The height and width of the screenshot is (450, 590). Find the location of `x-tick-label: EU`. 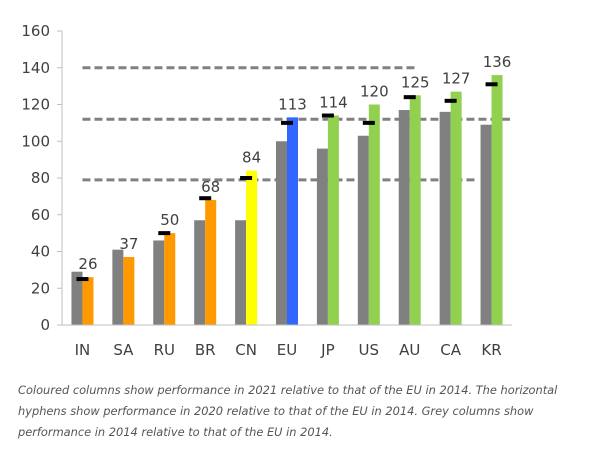

x-tick-label: EU is located at coordinates (287, 350).